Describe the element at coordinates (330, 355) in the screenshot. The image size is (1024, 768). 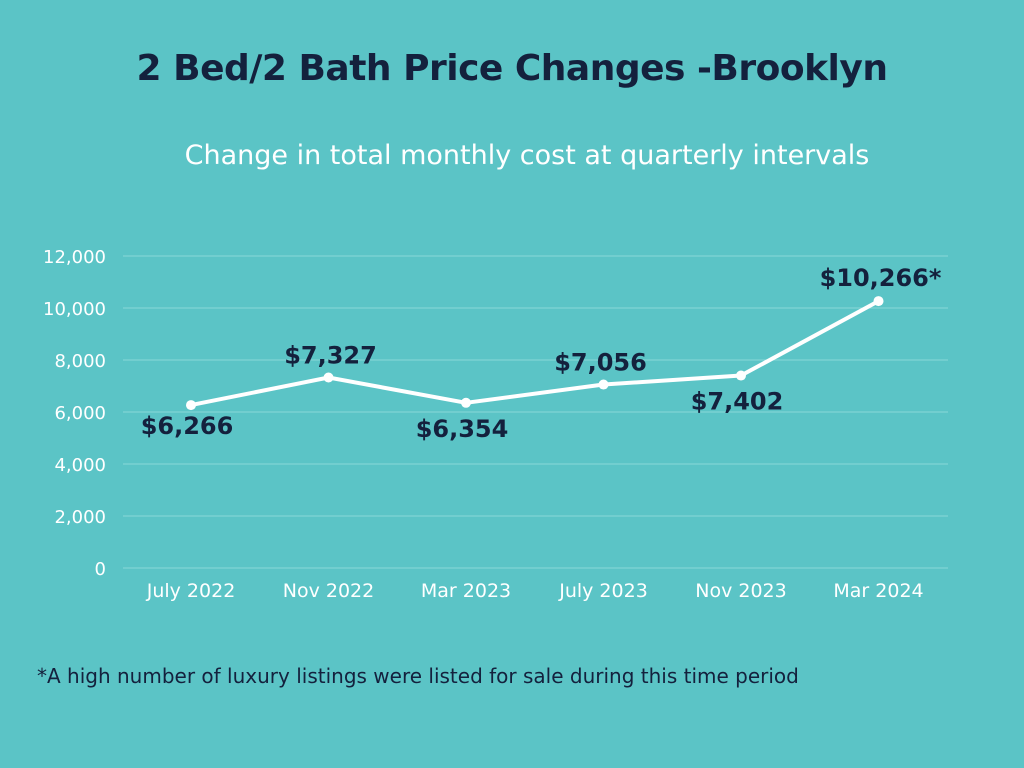
I see `data-label: $7,327` at that location.